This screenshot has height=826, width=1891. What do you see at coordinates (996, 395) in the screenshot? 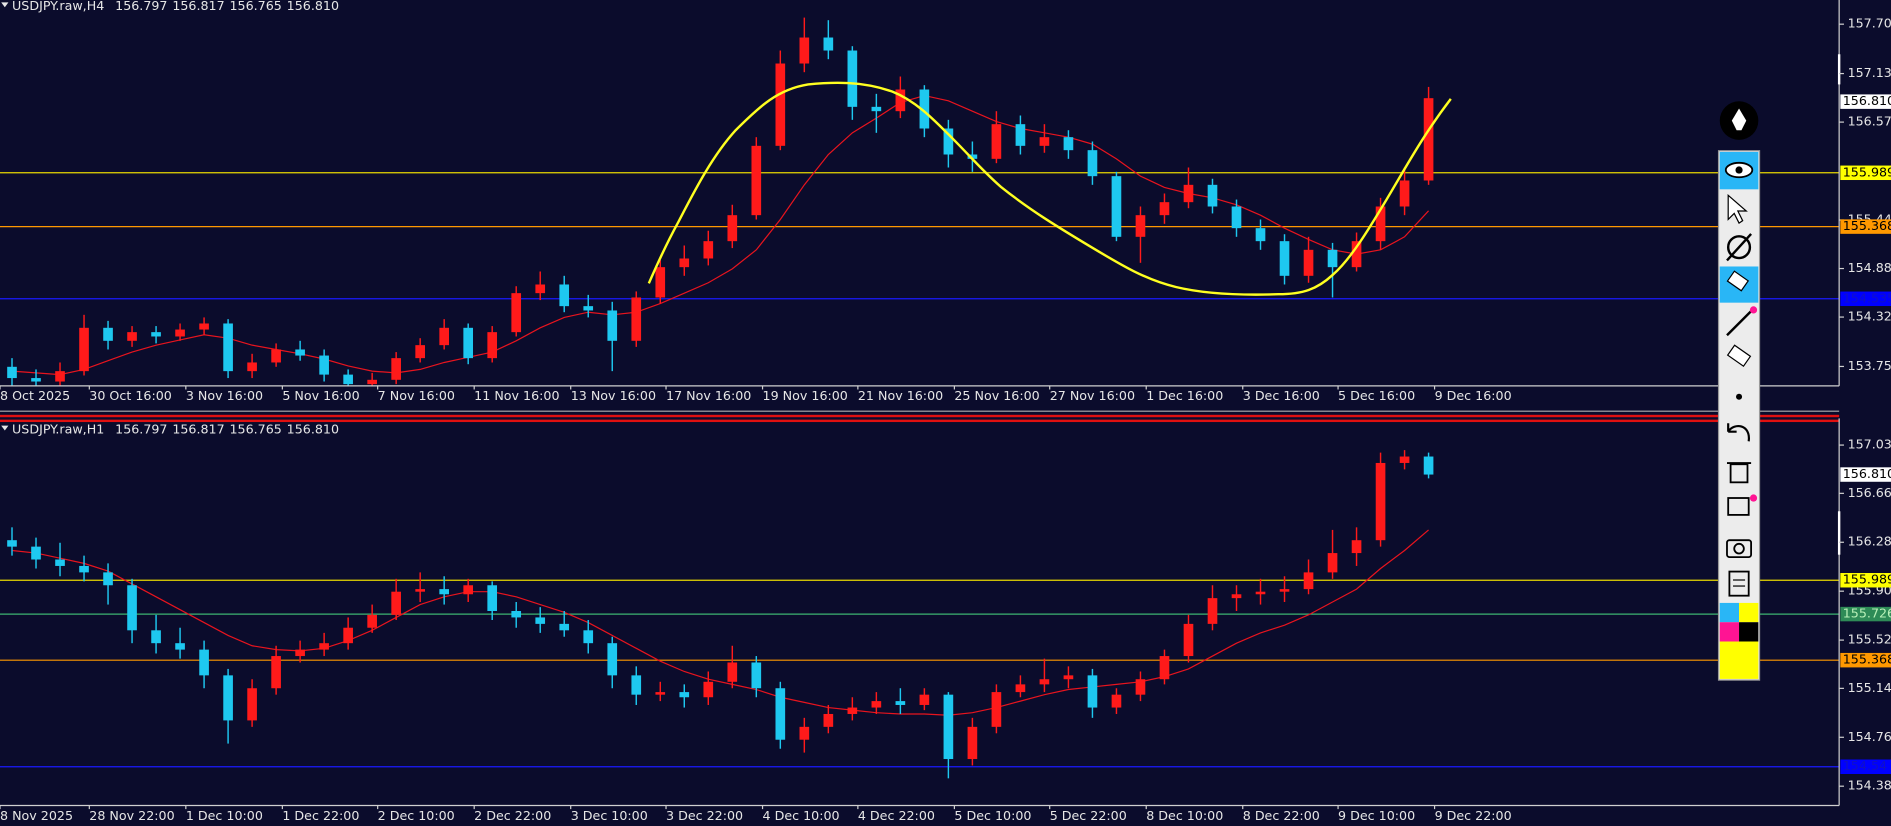
I see `x-tick-label: 25 Nov 16:00` at bounding box center [996, 395].